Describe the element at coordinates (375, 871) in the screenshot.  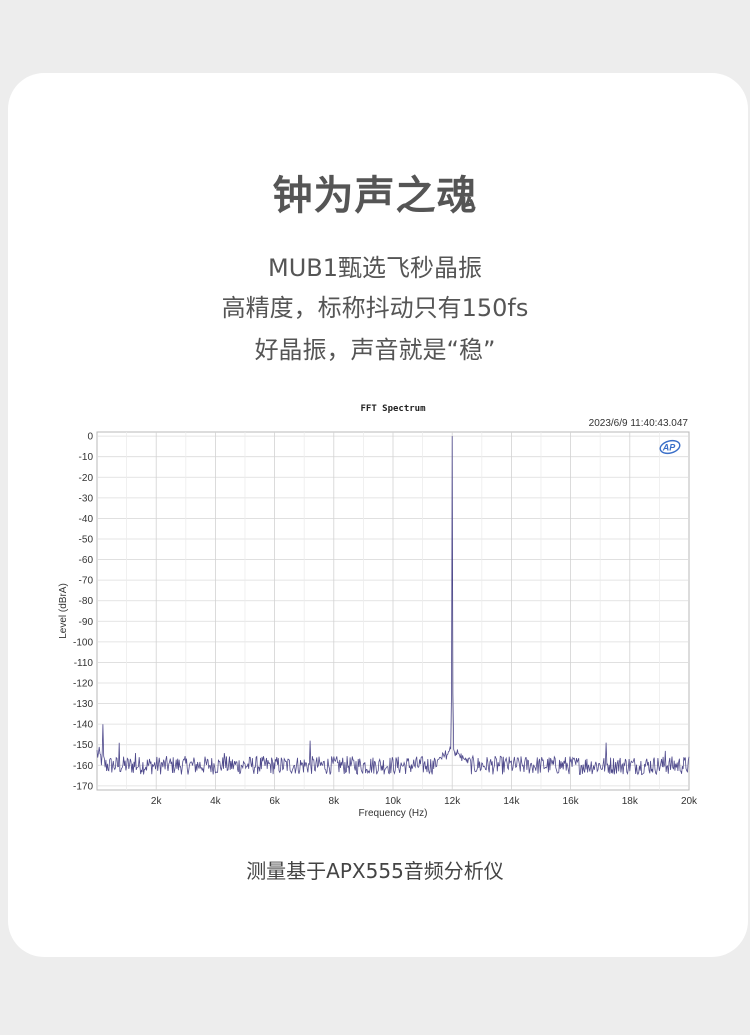
I see `caption: 测量基于APX555音频分析仪` at that location.